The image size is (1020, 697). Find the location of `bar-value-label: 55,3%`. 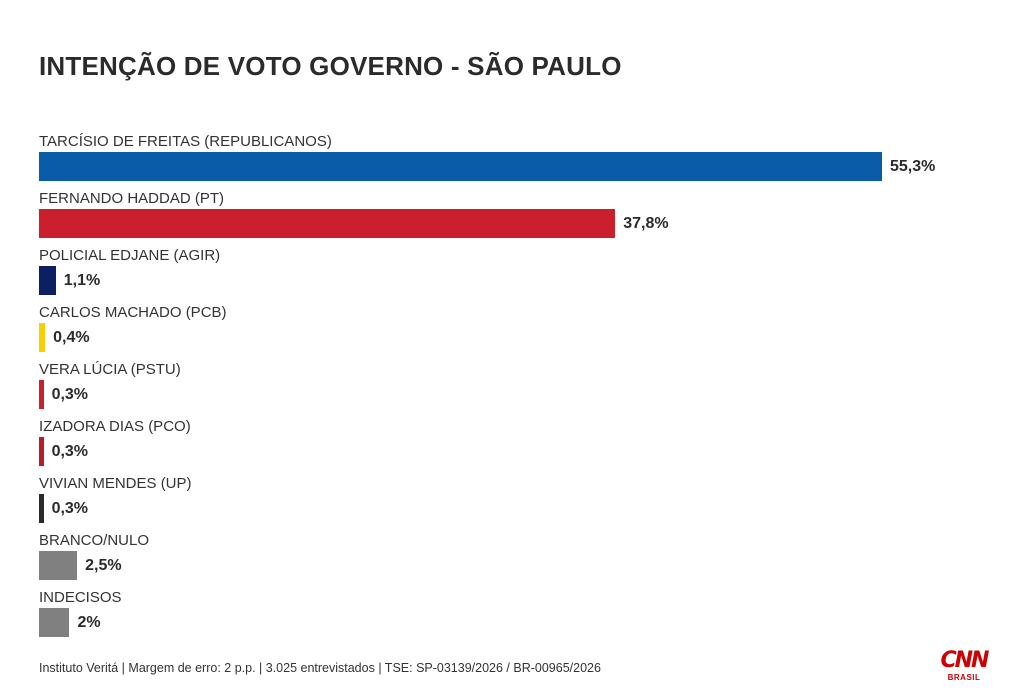

bar-value-label: 55,3% is located at coordinates (913, 166).